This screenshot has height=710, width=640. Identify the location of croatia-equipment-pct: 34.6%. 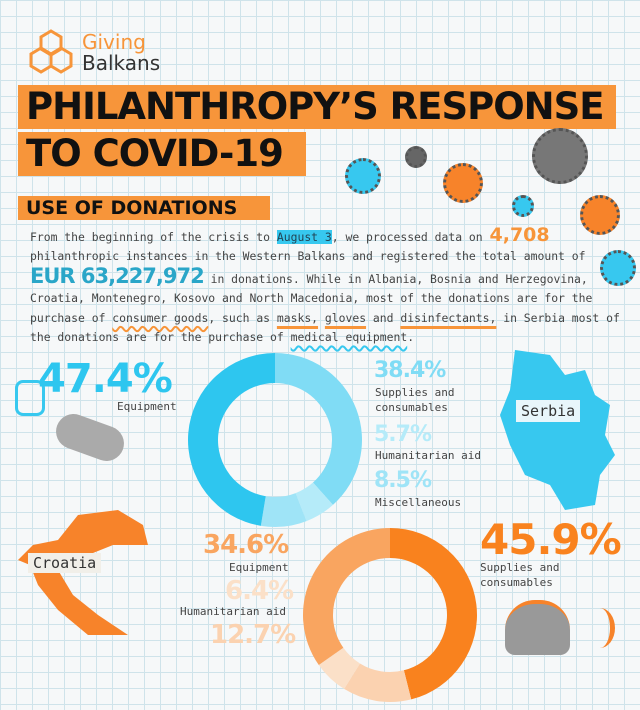
(246, 545).